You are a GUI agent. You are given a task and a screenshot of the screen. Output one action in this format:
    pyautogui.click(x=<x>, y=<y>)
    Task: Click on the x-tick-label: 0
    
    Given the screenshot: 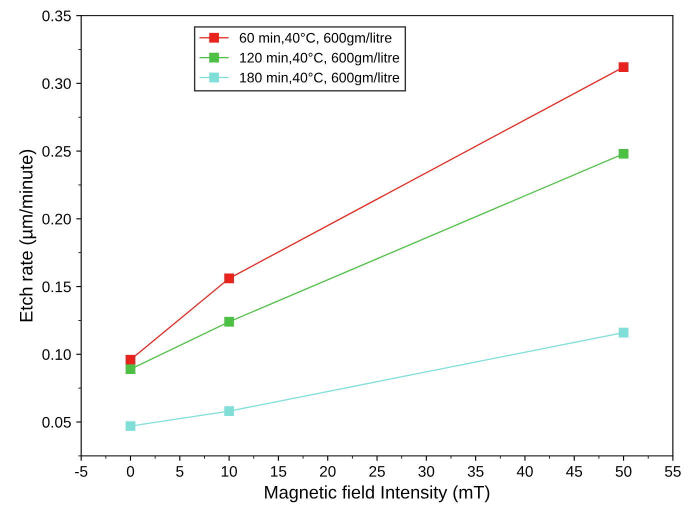 What is the action you would take?
    pyautogui.click(x=130, y=471)
    